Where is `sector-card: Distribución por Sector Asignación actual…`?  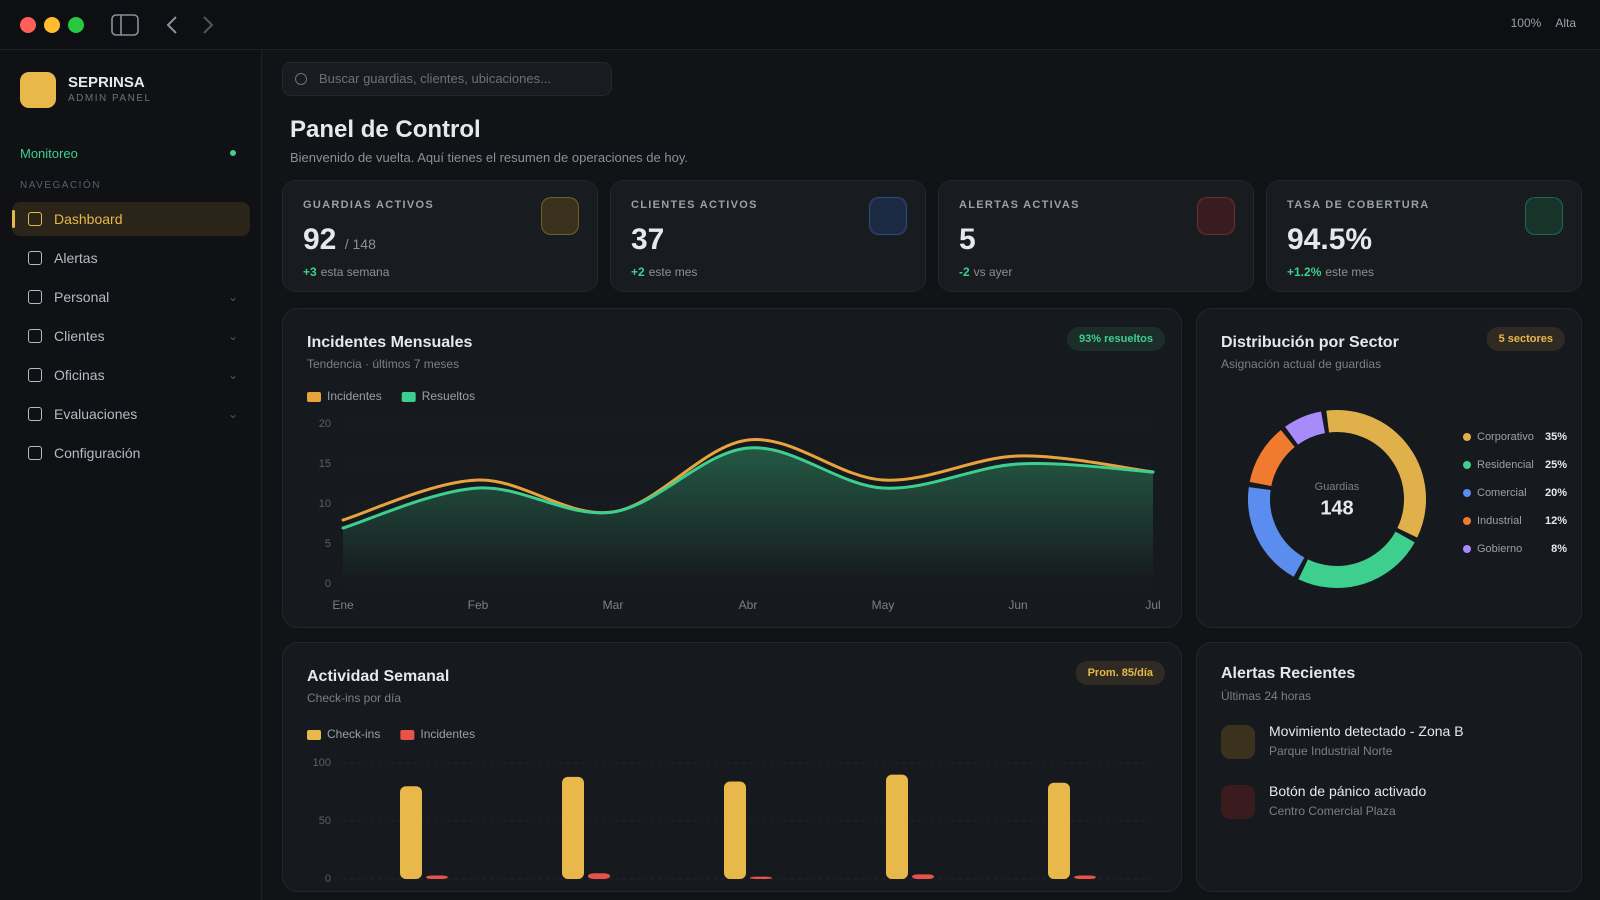 sector-card: Distribución por Sector Asignación actual… is located at coordinates (1389, 468).